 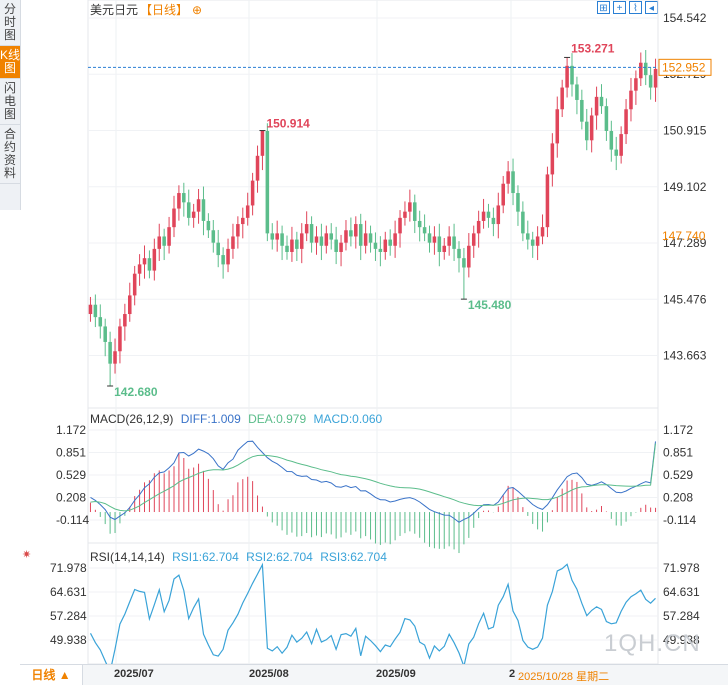 I want to click on period-selector-button: 日线 ▲, so click(x=51, y=675).